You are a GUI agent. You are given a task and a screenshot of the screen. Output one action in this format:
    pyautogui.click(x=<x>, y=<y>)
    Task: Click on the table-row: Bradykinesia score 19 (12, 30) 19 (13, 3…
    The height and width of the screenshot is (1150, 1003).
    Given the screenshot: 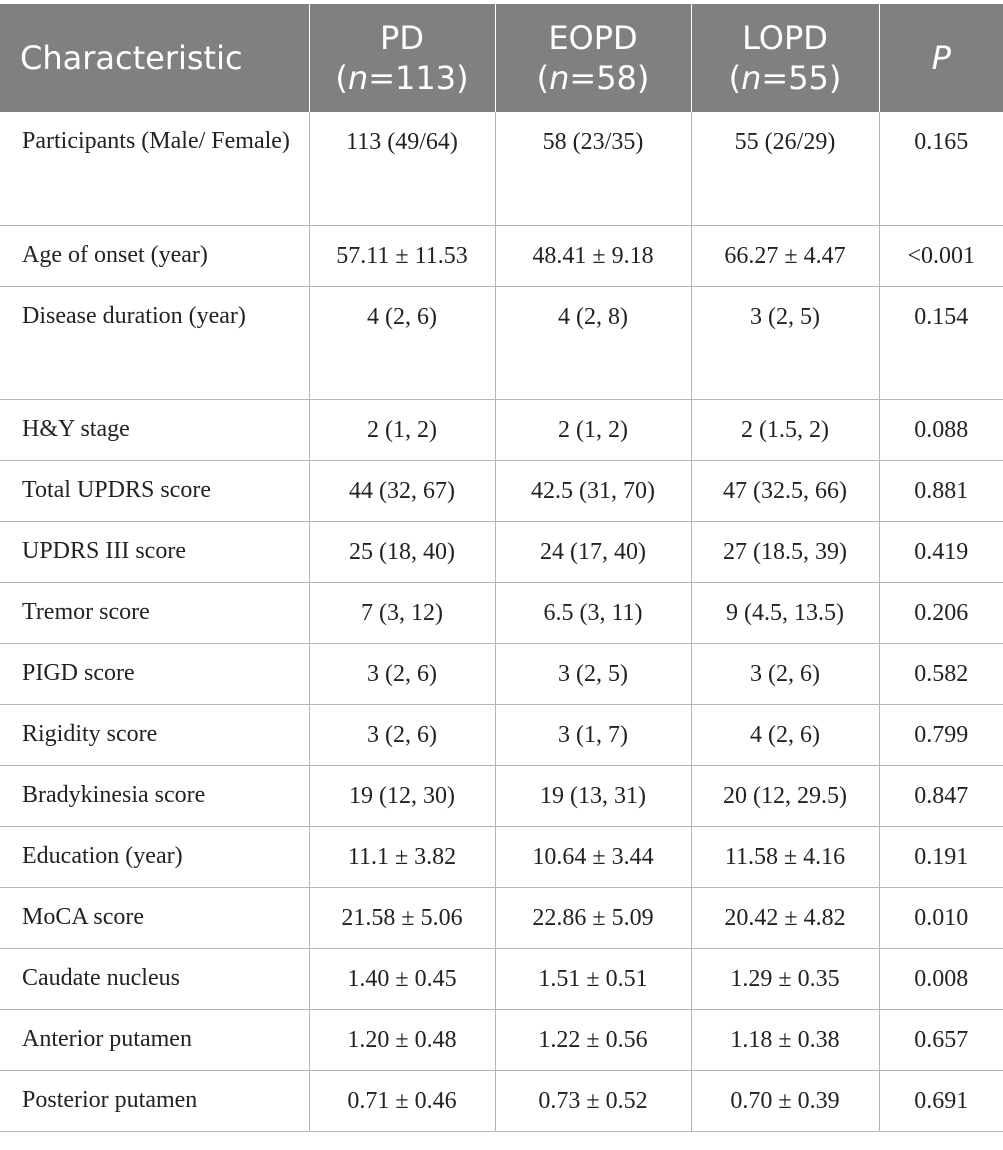 What is the action you would take?
    pyautogui.click(x=501, y=796)
    